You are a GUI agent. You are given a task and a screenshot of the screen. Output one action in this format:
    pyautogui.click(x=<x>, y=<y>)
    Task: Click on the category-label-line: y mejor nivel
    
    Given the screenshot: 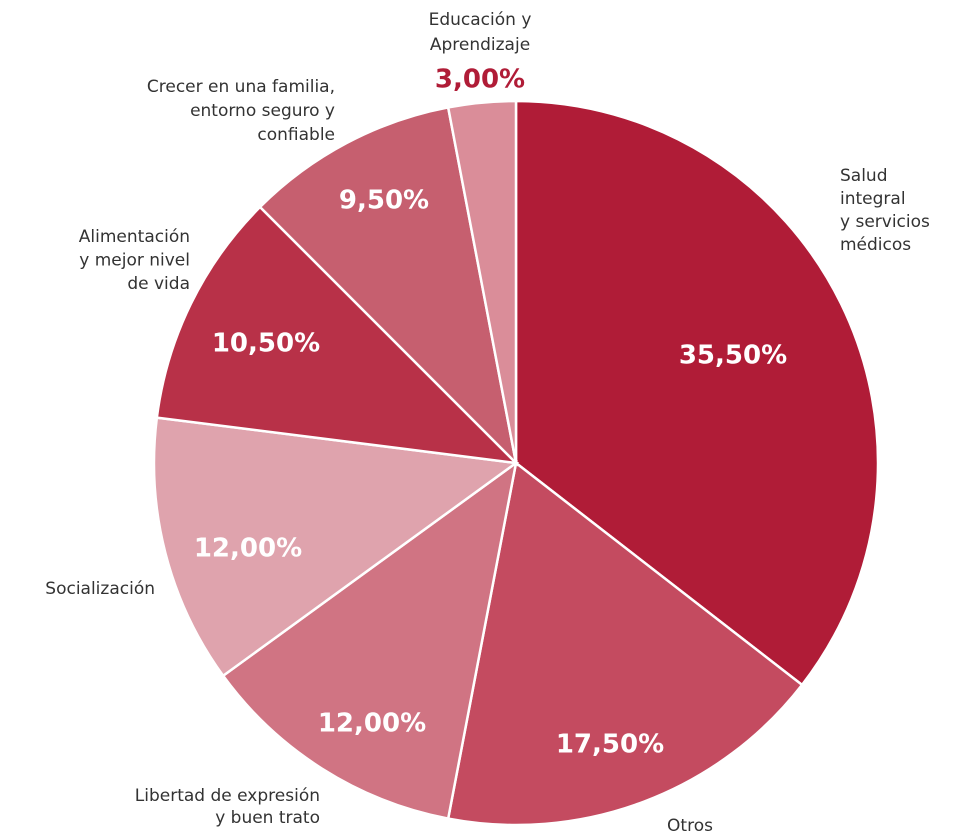 What is the action you would take?
    pyautogui.click(x=134, y=261)
    